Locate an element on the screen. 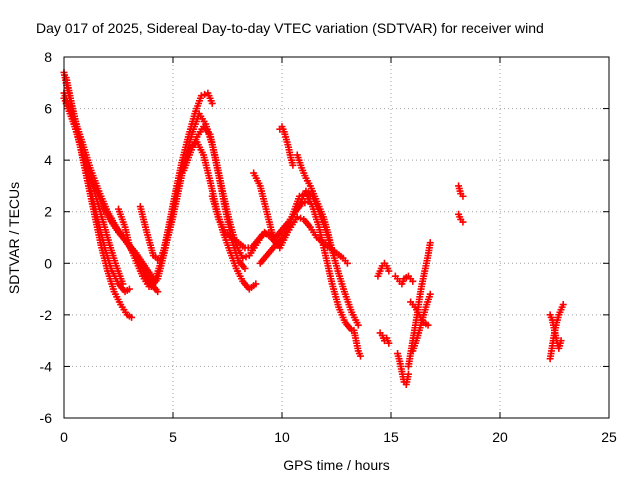 This screenshot has height=480, width=640. y-tick-label: -4 is located at coordinates (46, 366).